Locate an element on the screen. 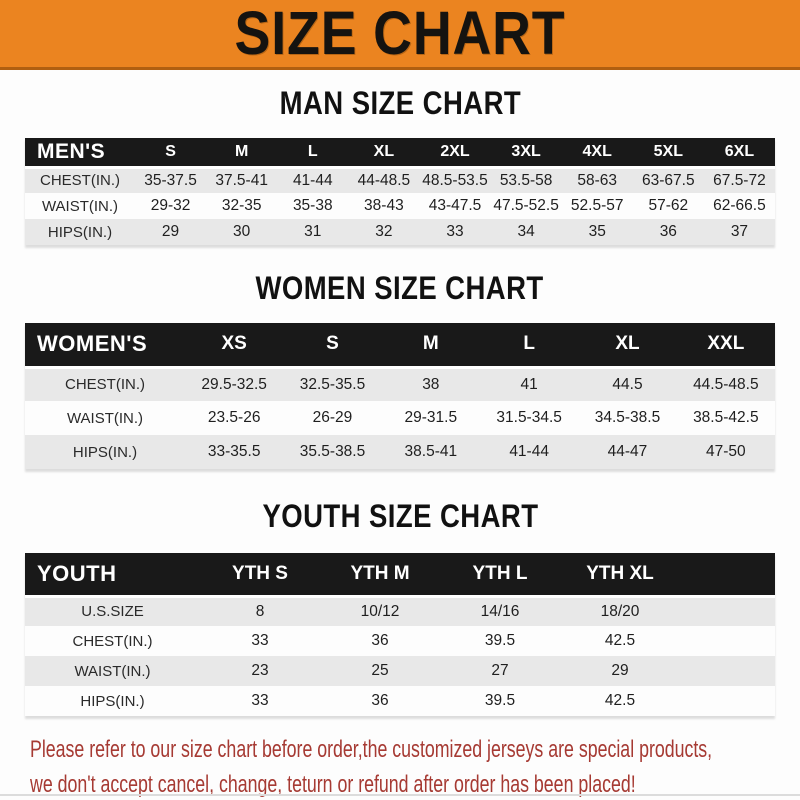 The image size is (800, 800). size-column-header: YTH S is located at coordinates (260, 575).